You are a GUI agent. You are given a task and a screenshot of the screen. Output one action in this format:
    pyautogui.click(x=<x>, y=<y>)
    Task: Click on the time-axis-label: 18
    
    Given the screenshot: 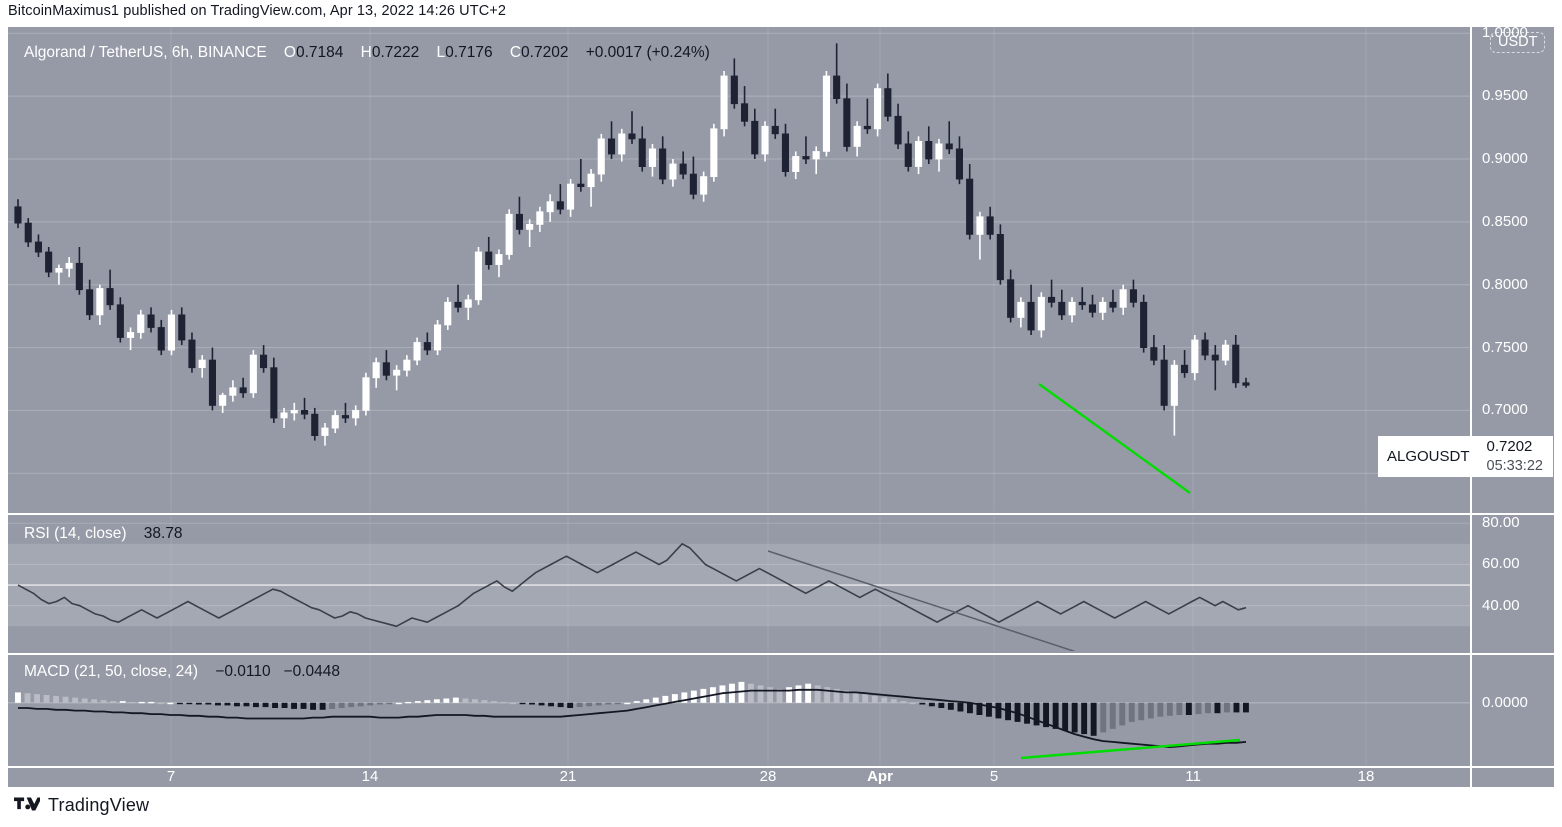 What is the action you would take?
    pyautogui.click(x=1366, y=776)
    